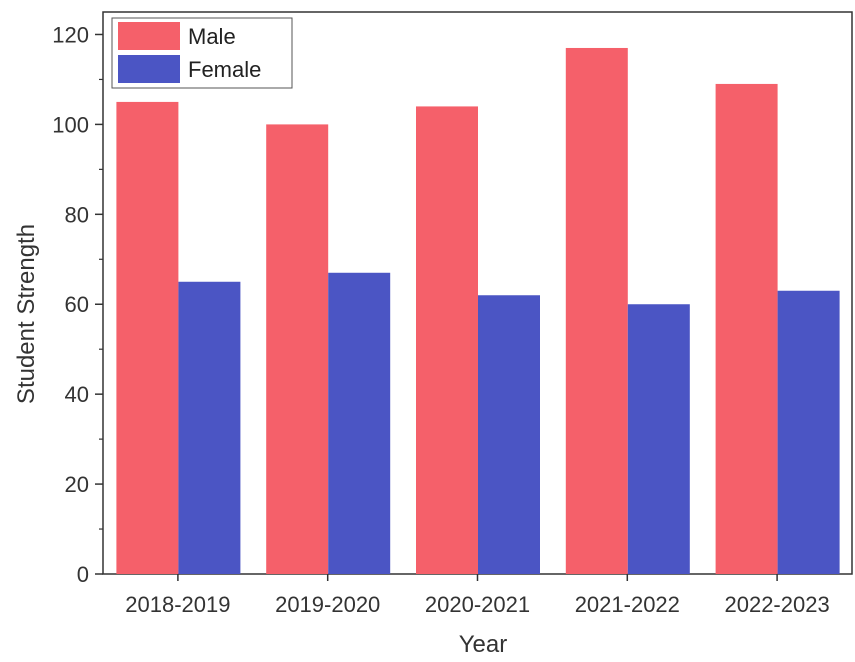 The width and height of the screenshot is (855, 662). I want to click on y-axis: 0 20 40 60 80 100 120, so click(77, 304).